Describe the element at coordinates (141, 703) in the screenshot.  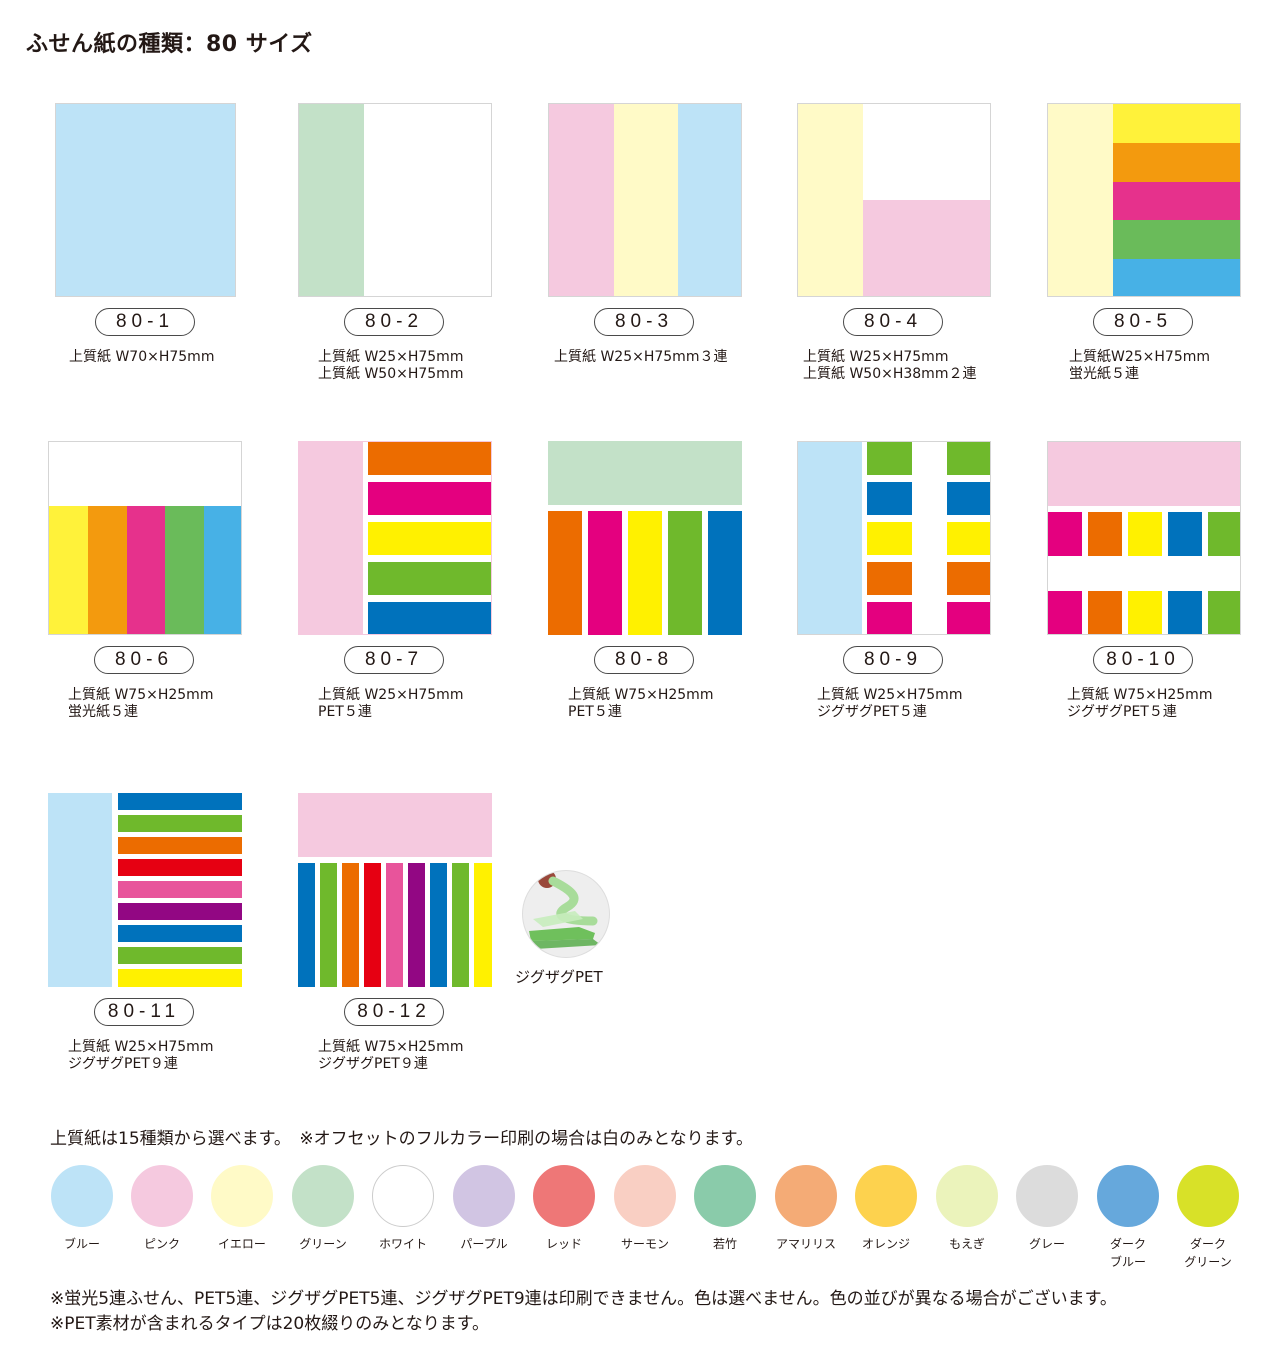
I see `product-desc: 上質紙 W75×H25mm 蛍光紙５連` at that location.